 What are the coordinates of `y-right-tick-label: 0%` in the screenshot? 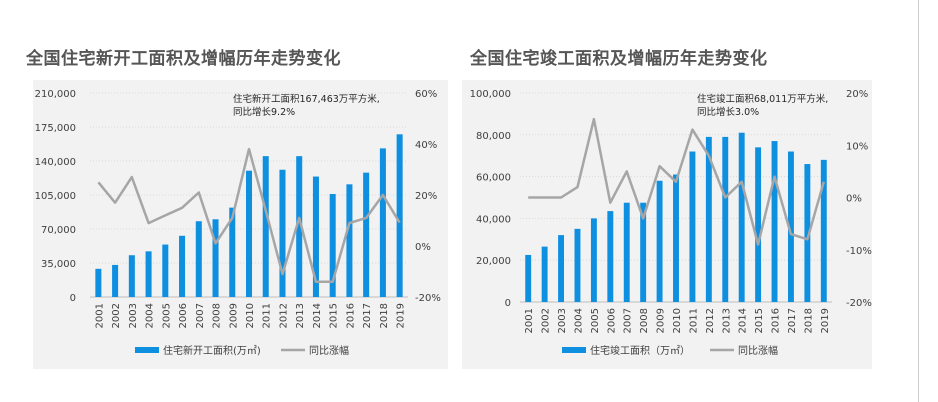 It's located at (423, 247).